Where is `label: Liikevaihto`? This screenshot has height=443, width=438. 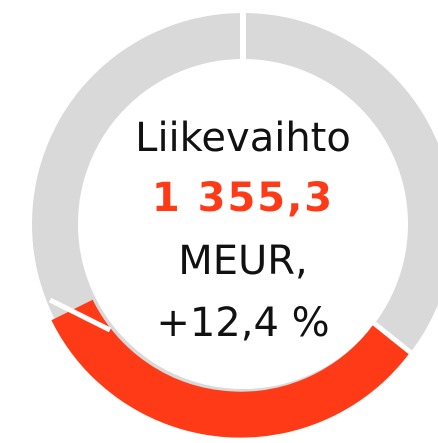 label: Liikevaihto is located at coordinates (243, 138).